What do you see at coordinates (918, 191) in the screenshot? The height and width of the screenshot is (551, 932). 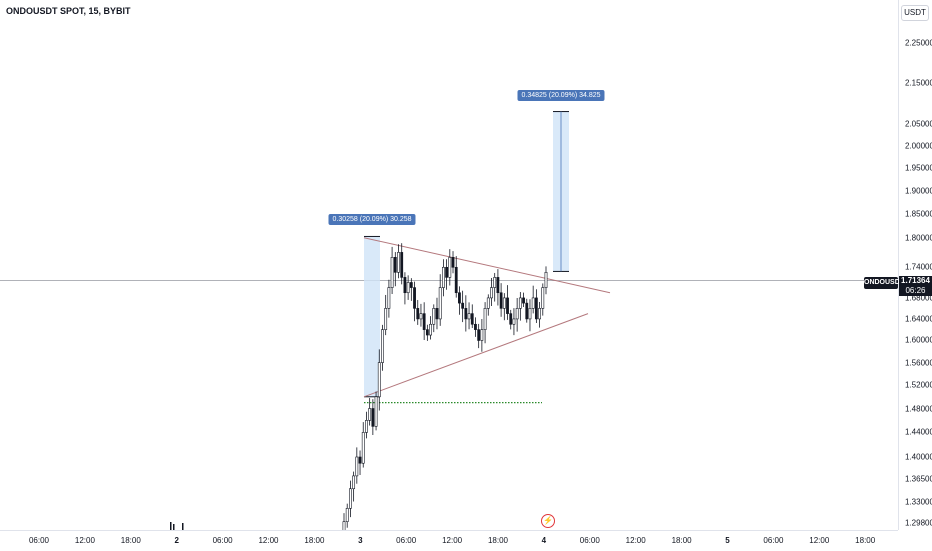 I see `price-tick-label: 1.90000` at bounding box center [918, 191].